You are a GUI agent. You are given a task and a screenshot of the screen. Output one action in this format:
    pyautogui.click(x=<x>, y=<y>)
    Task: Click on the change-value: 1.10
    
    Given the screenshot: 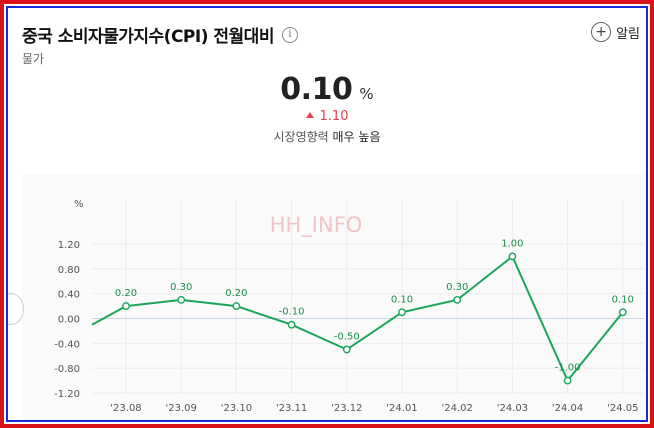 What is the action you would take?
    pyautogui.click(x=334, y=116)
    